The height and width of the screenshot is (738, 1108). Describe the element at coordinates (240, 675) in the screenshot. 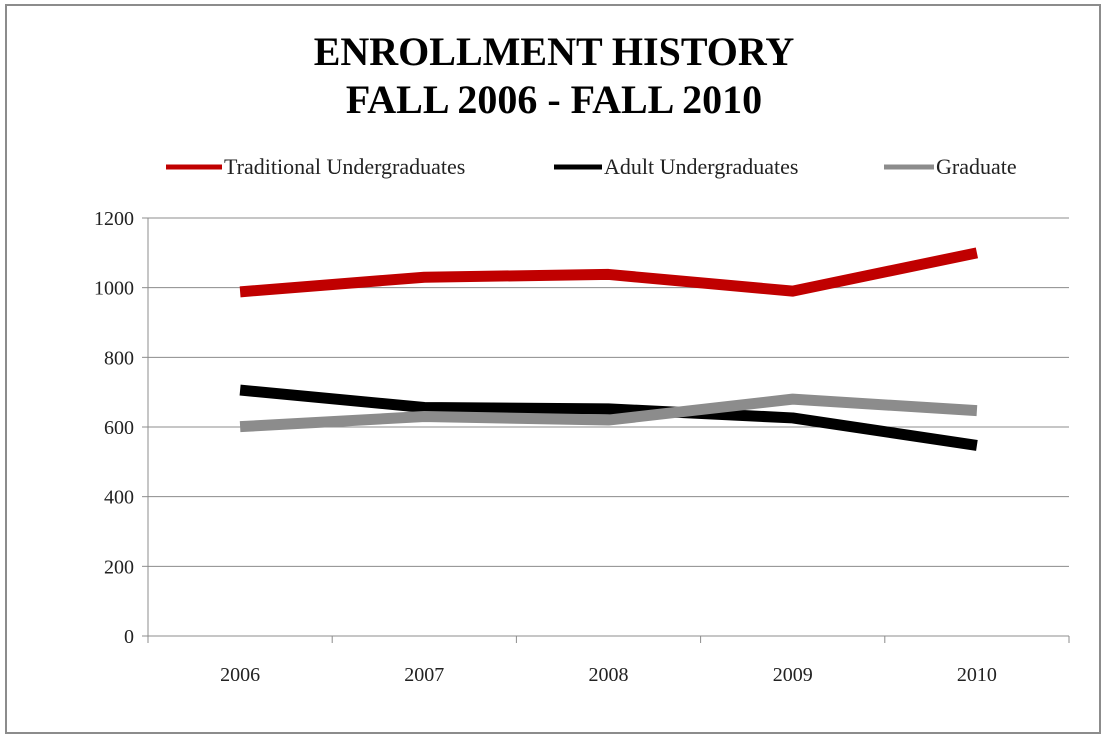

I see `x-tick-label: 2006` at that location.